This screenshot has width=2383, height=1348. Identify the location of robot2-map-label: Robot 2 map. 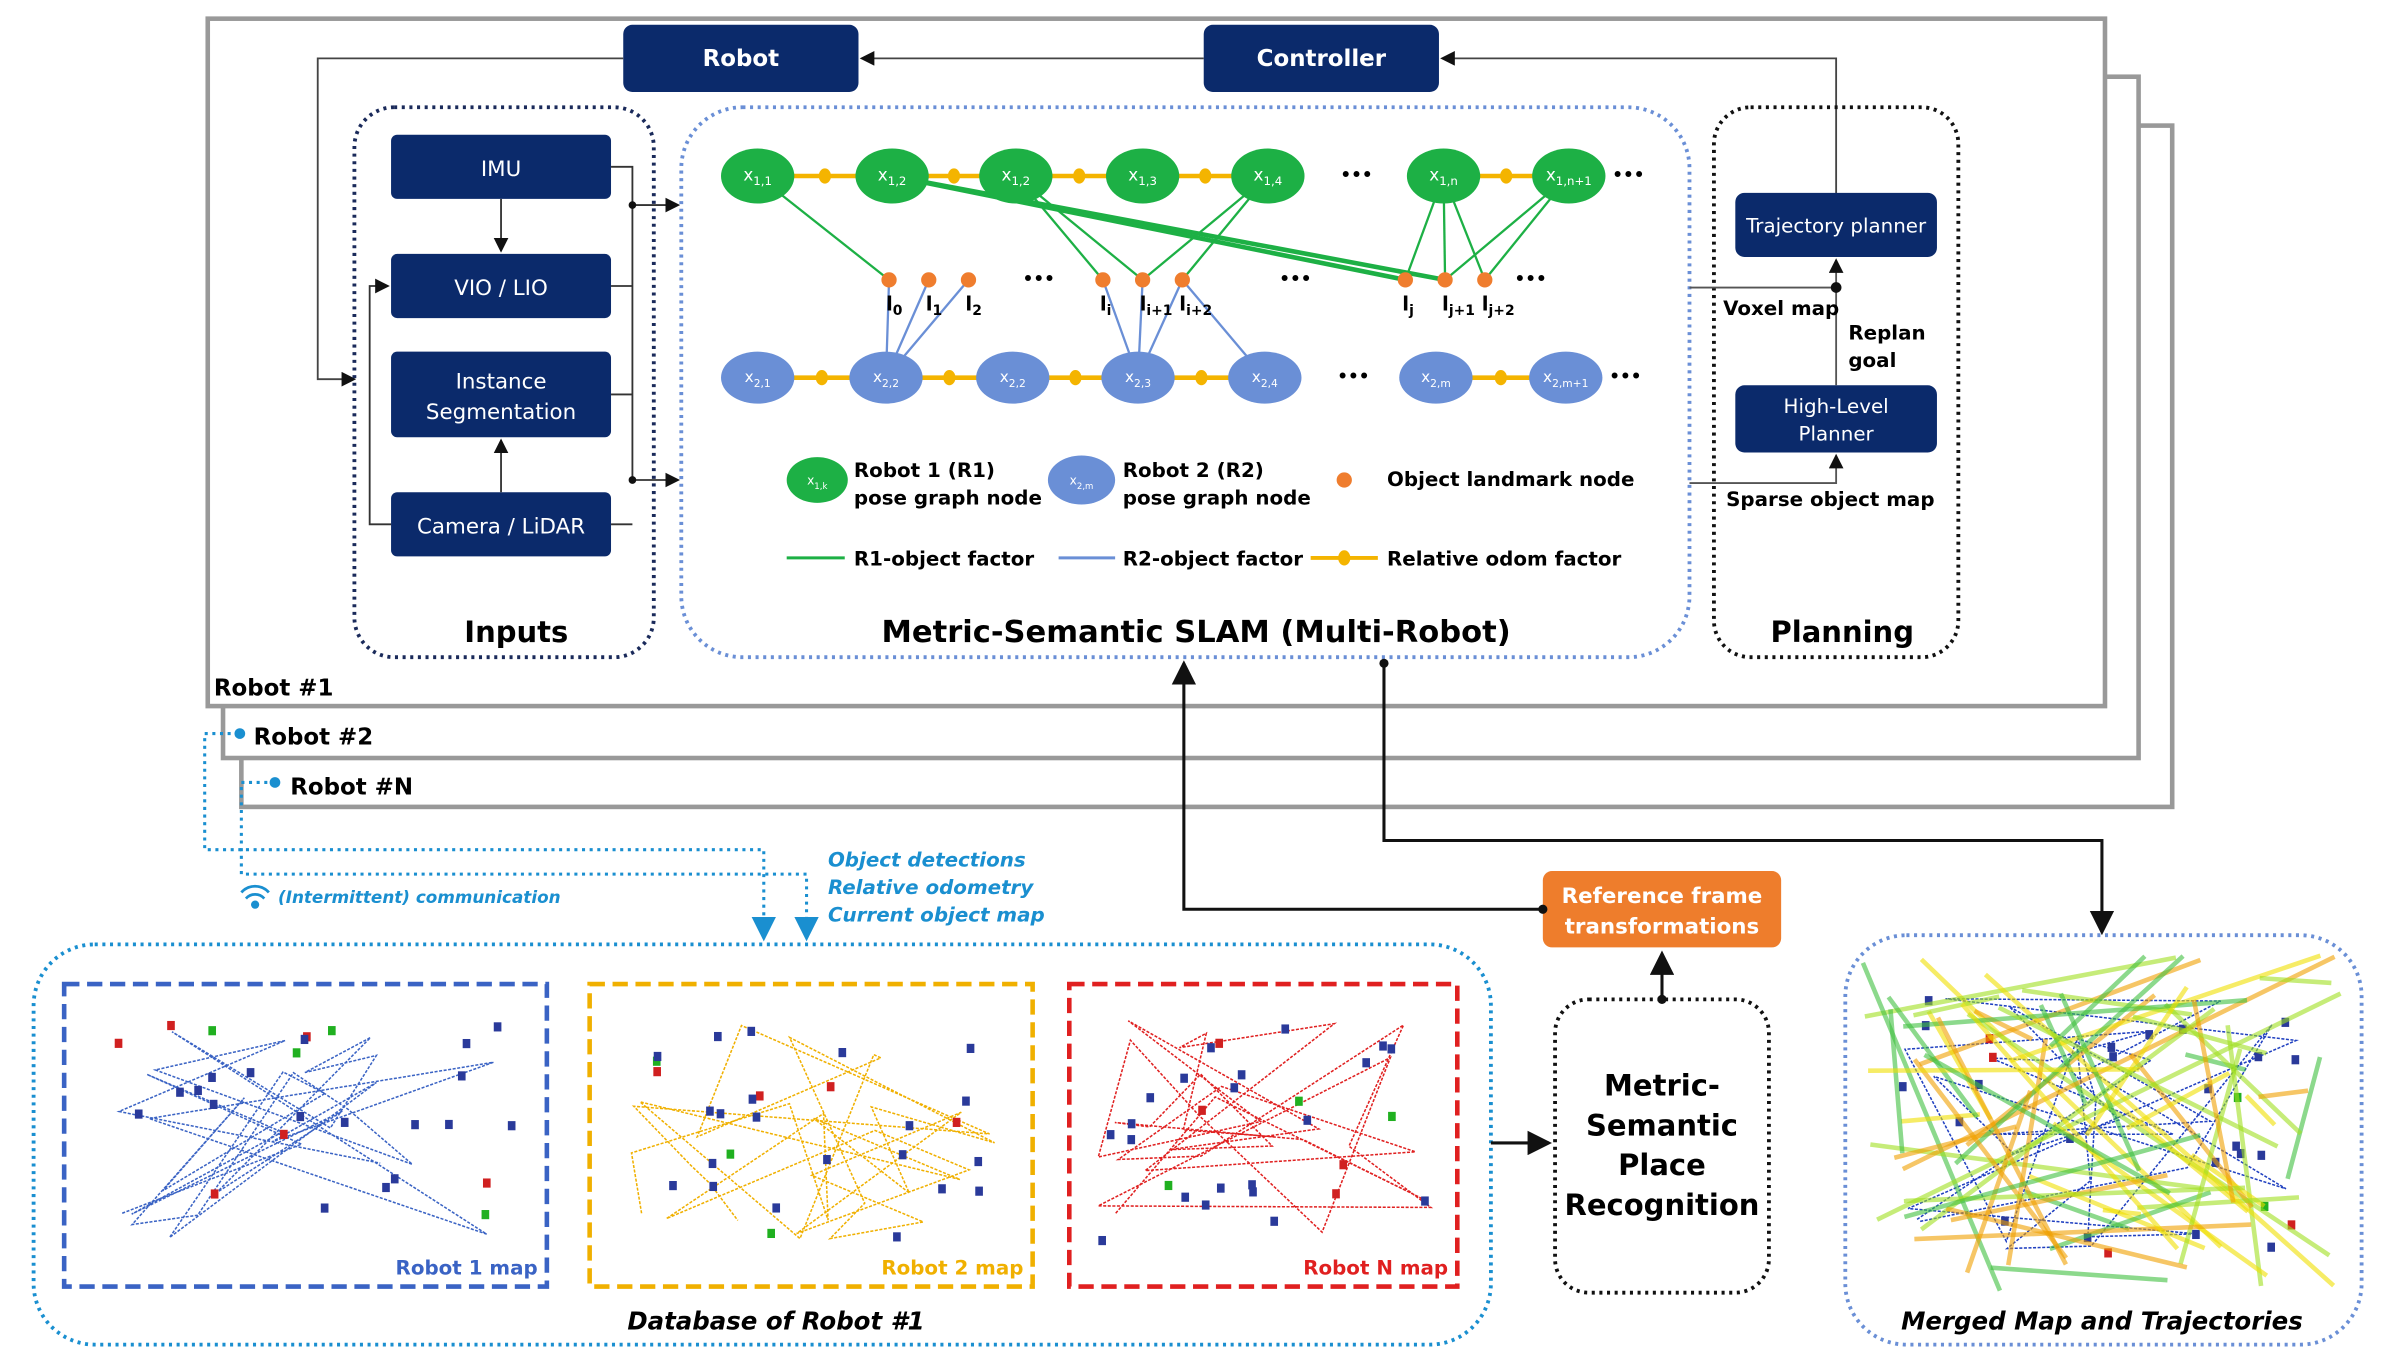
(952, 1267).